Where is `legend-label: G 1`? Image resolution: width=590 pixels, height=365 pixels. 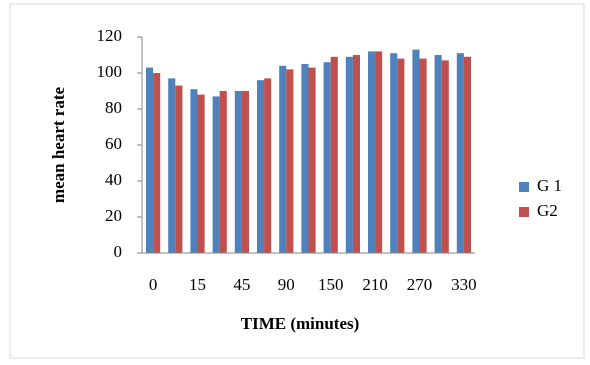 legend-label: G 1 is located at coordinates (549, 185).